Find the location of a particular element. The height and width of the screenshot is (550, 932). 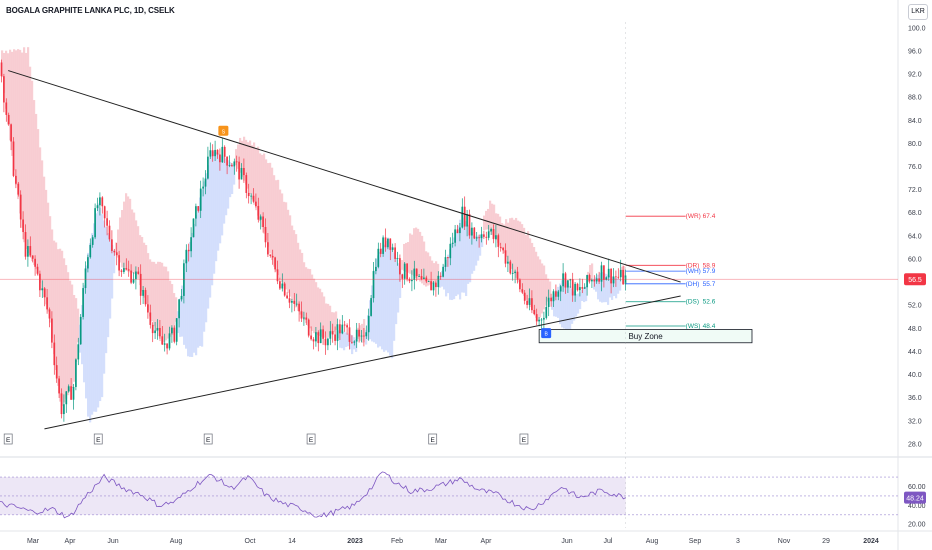

earnings-marker is located at coordinates (98, 439).